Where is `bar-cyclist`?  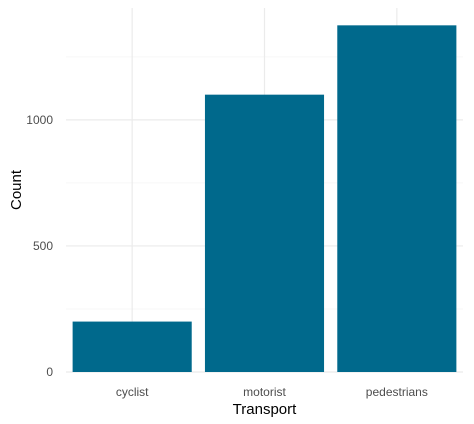
bar-cyclist is located at coordinates (132, 346).